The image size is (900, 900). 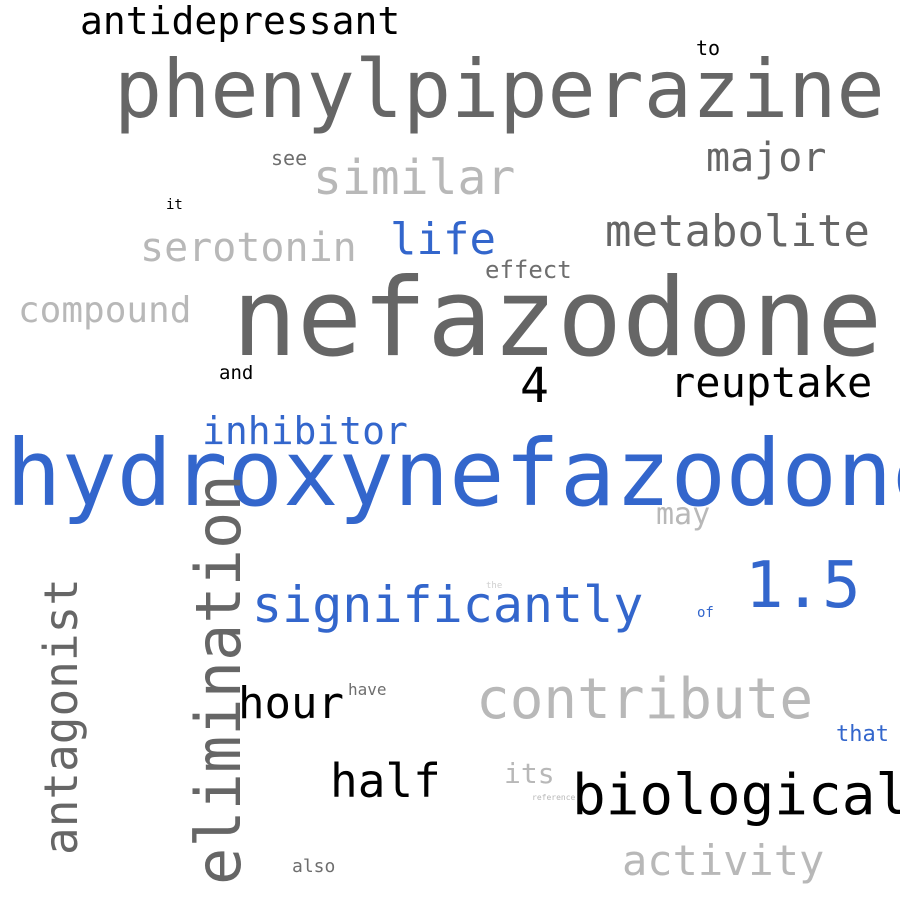 I want to click on word-life: life, so click(x=443, y=239).